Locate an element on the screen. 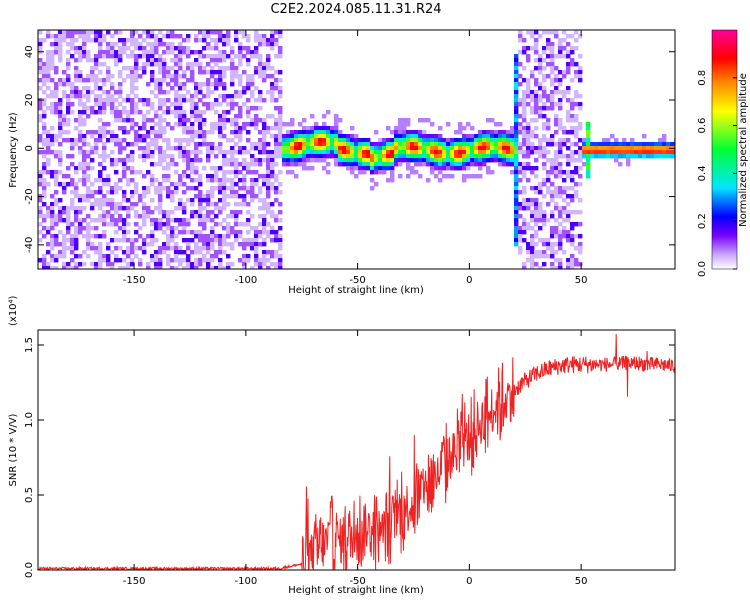 The width and height of the screenshot is (750, 600). snr-ytick-label-2: 1.0 is located at coordinates (29, 420).